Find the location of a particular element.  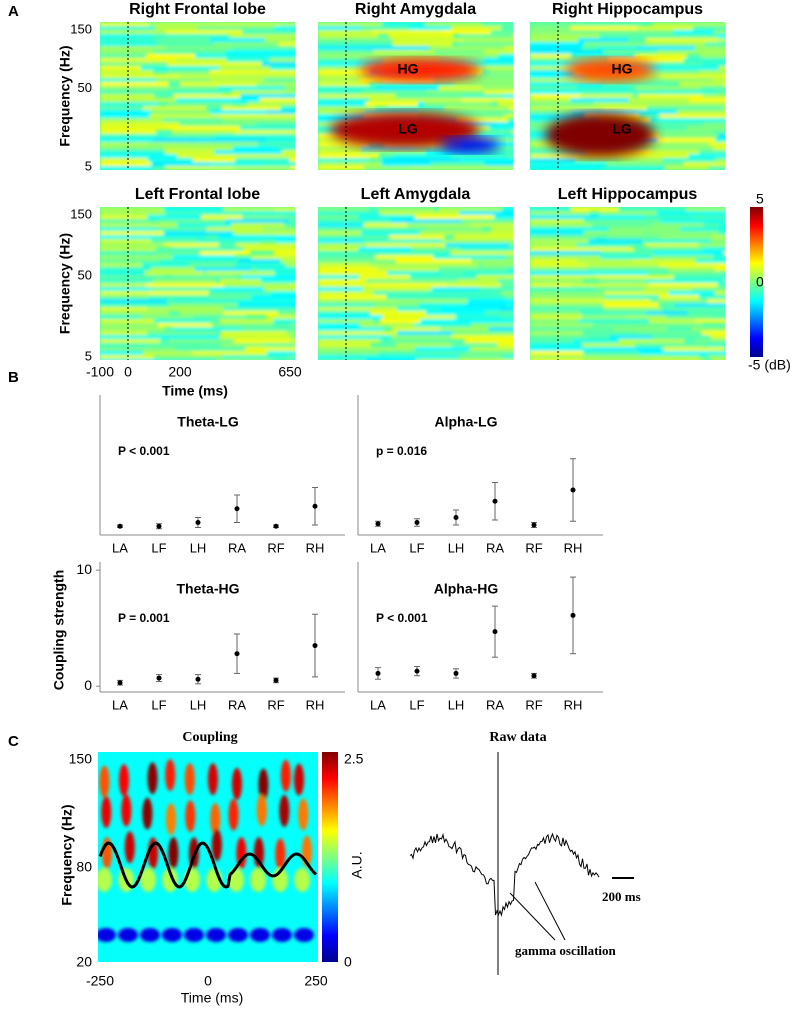

heatmap-title: Left Frontal lobe is located at coordinates (197, 194).